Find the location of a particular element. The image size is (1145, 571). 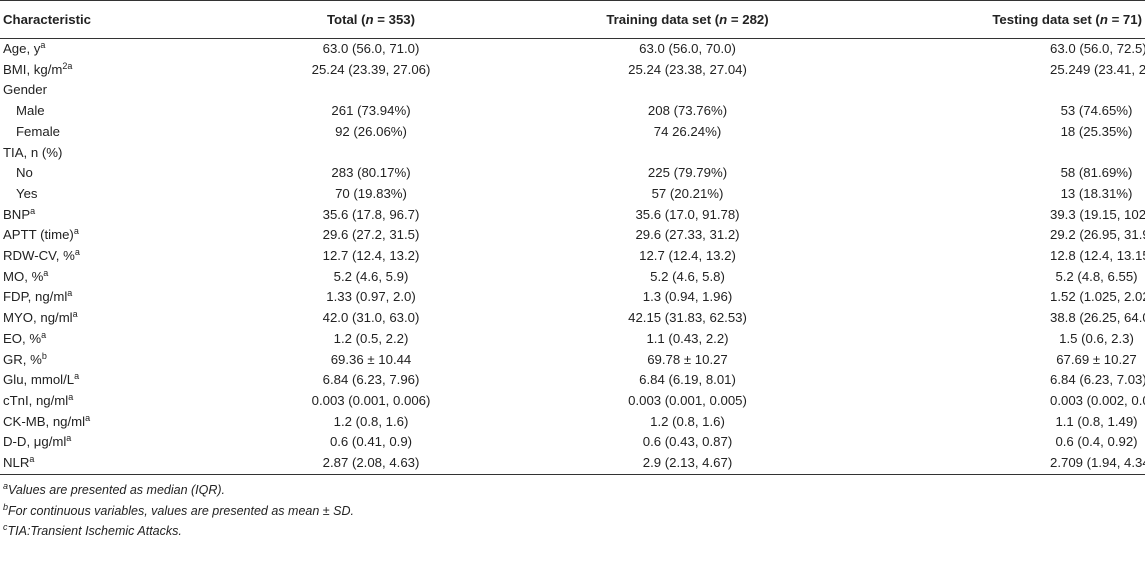

cell-total: 283 (80.17%) is located at coordinates (371, 173).